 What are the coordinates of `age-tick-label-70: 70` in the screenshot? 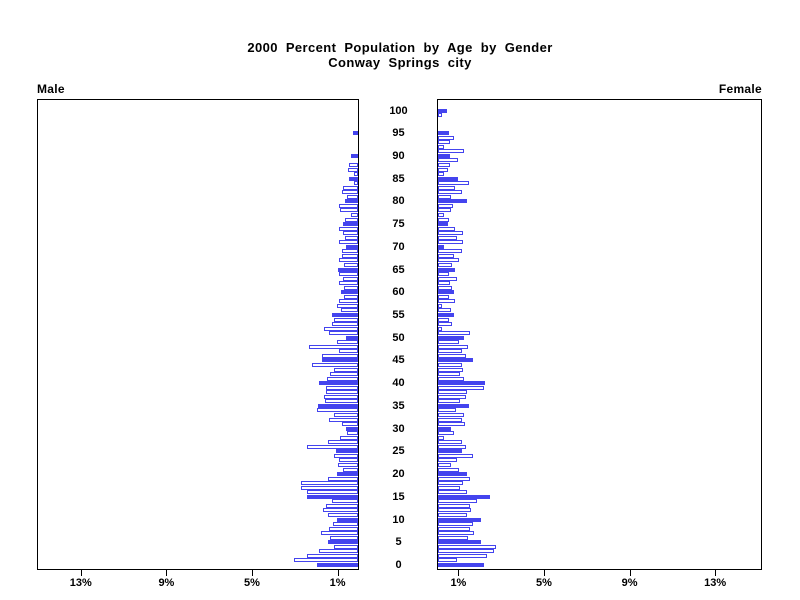 It's located at (398, 246).